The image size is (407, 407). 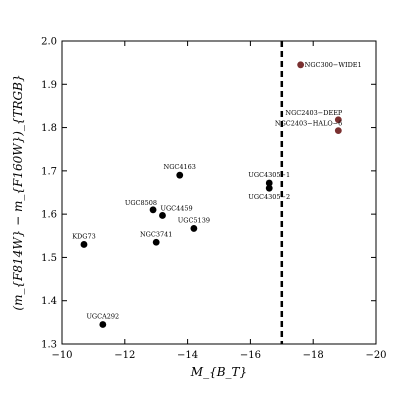 What do you see at coordinates (49, 301) in the screenshot?
I see `y-tick-label: 1.4` at bounding box center [49, 301].